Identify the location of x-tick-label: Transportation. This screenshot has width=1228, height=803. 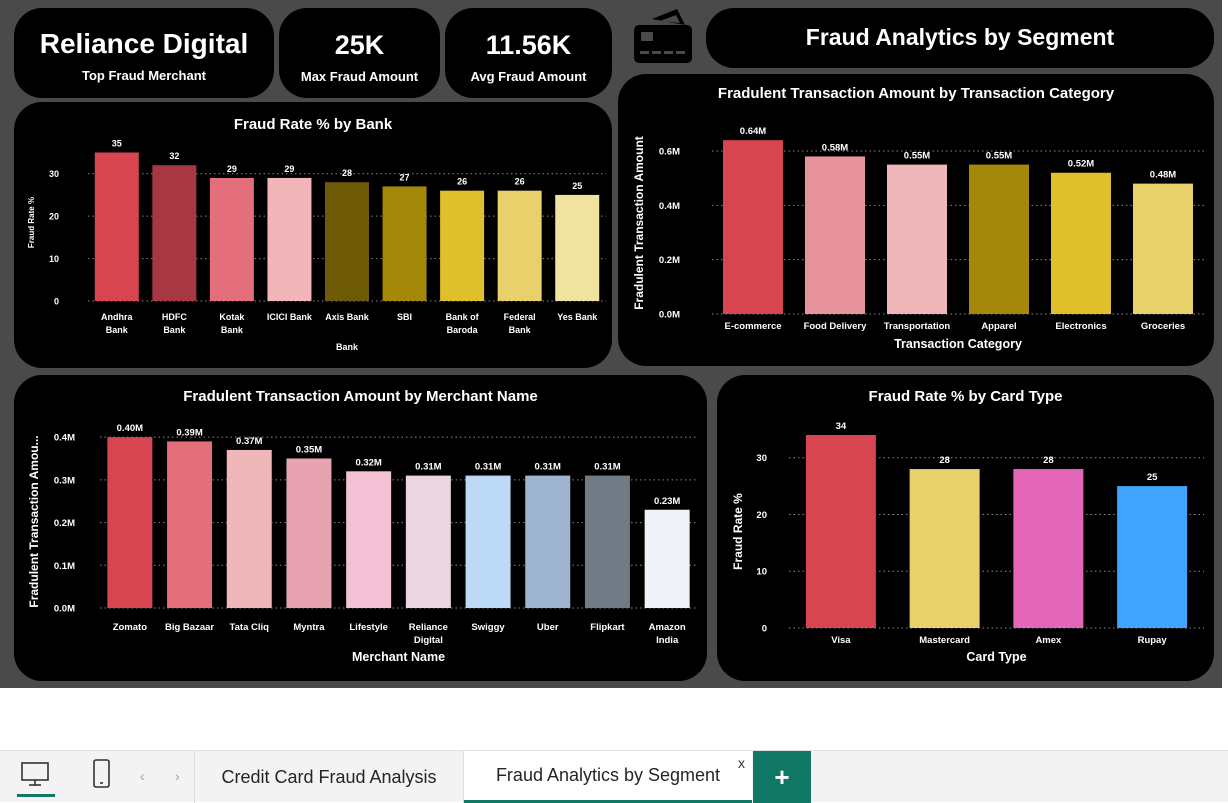
(917, 326).